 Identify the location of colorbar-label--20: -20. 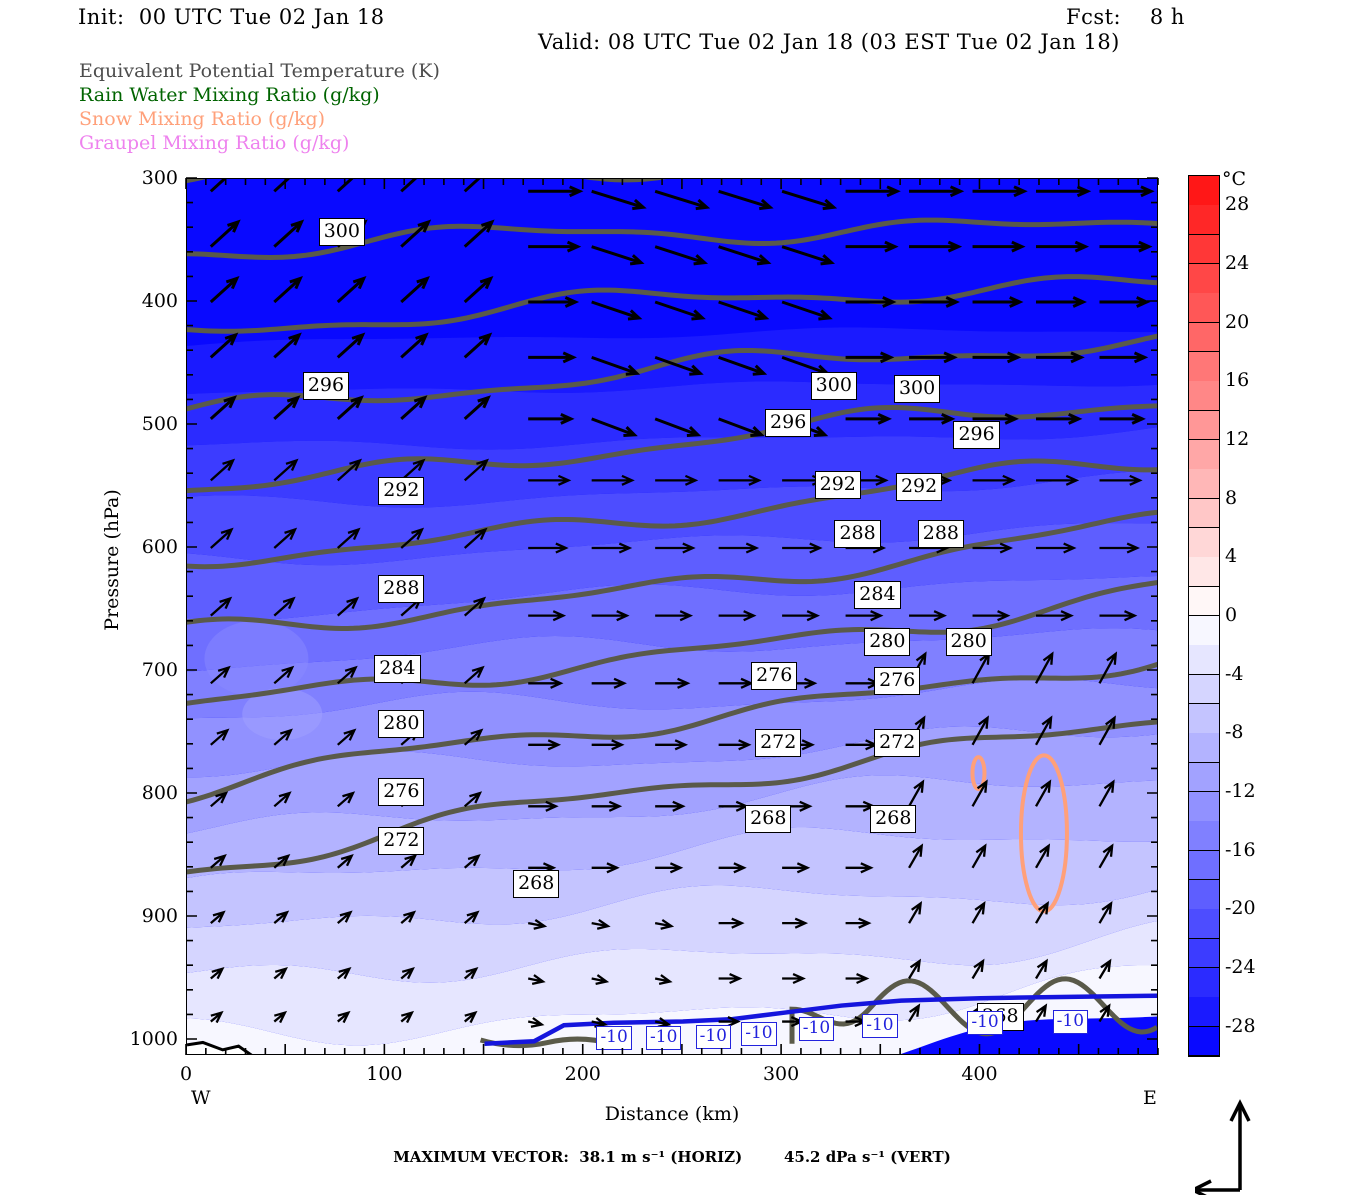
(1240, 908).